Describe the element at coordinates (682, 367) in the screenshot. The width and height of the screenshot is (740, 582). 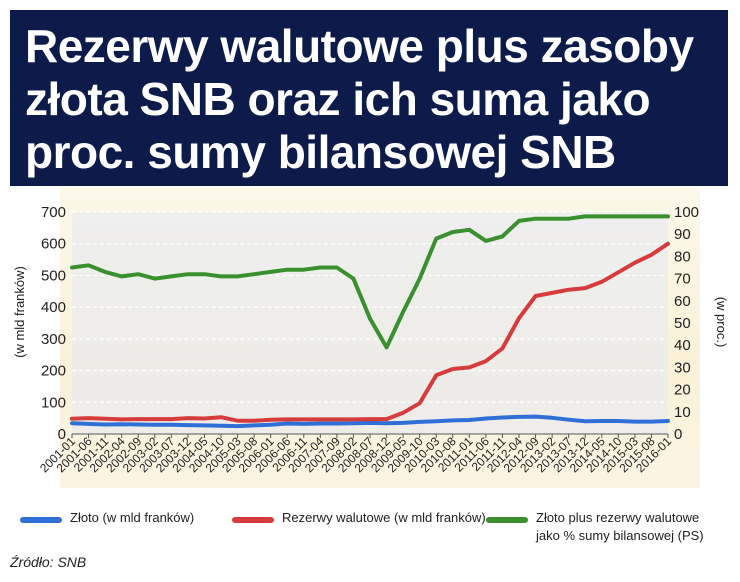
I see `y-right-tick-label: 30` at that location.